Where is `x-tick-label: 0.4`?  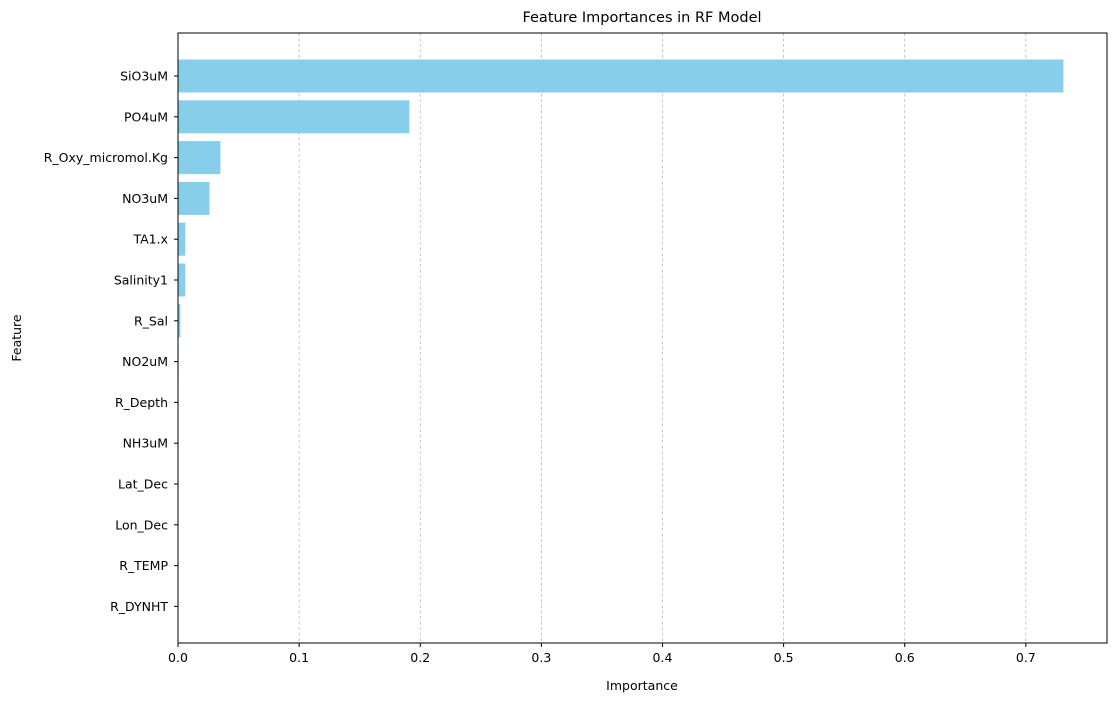
x-tick-label: 0.4 is located at coordinates (663, 657).